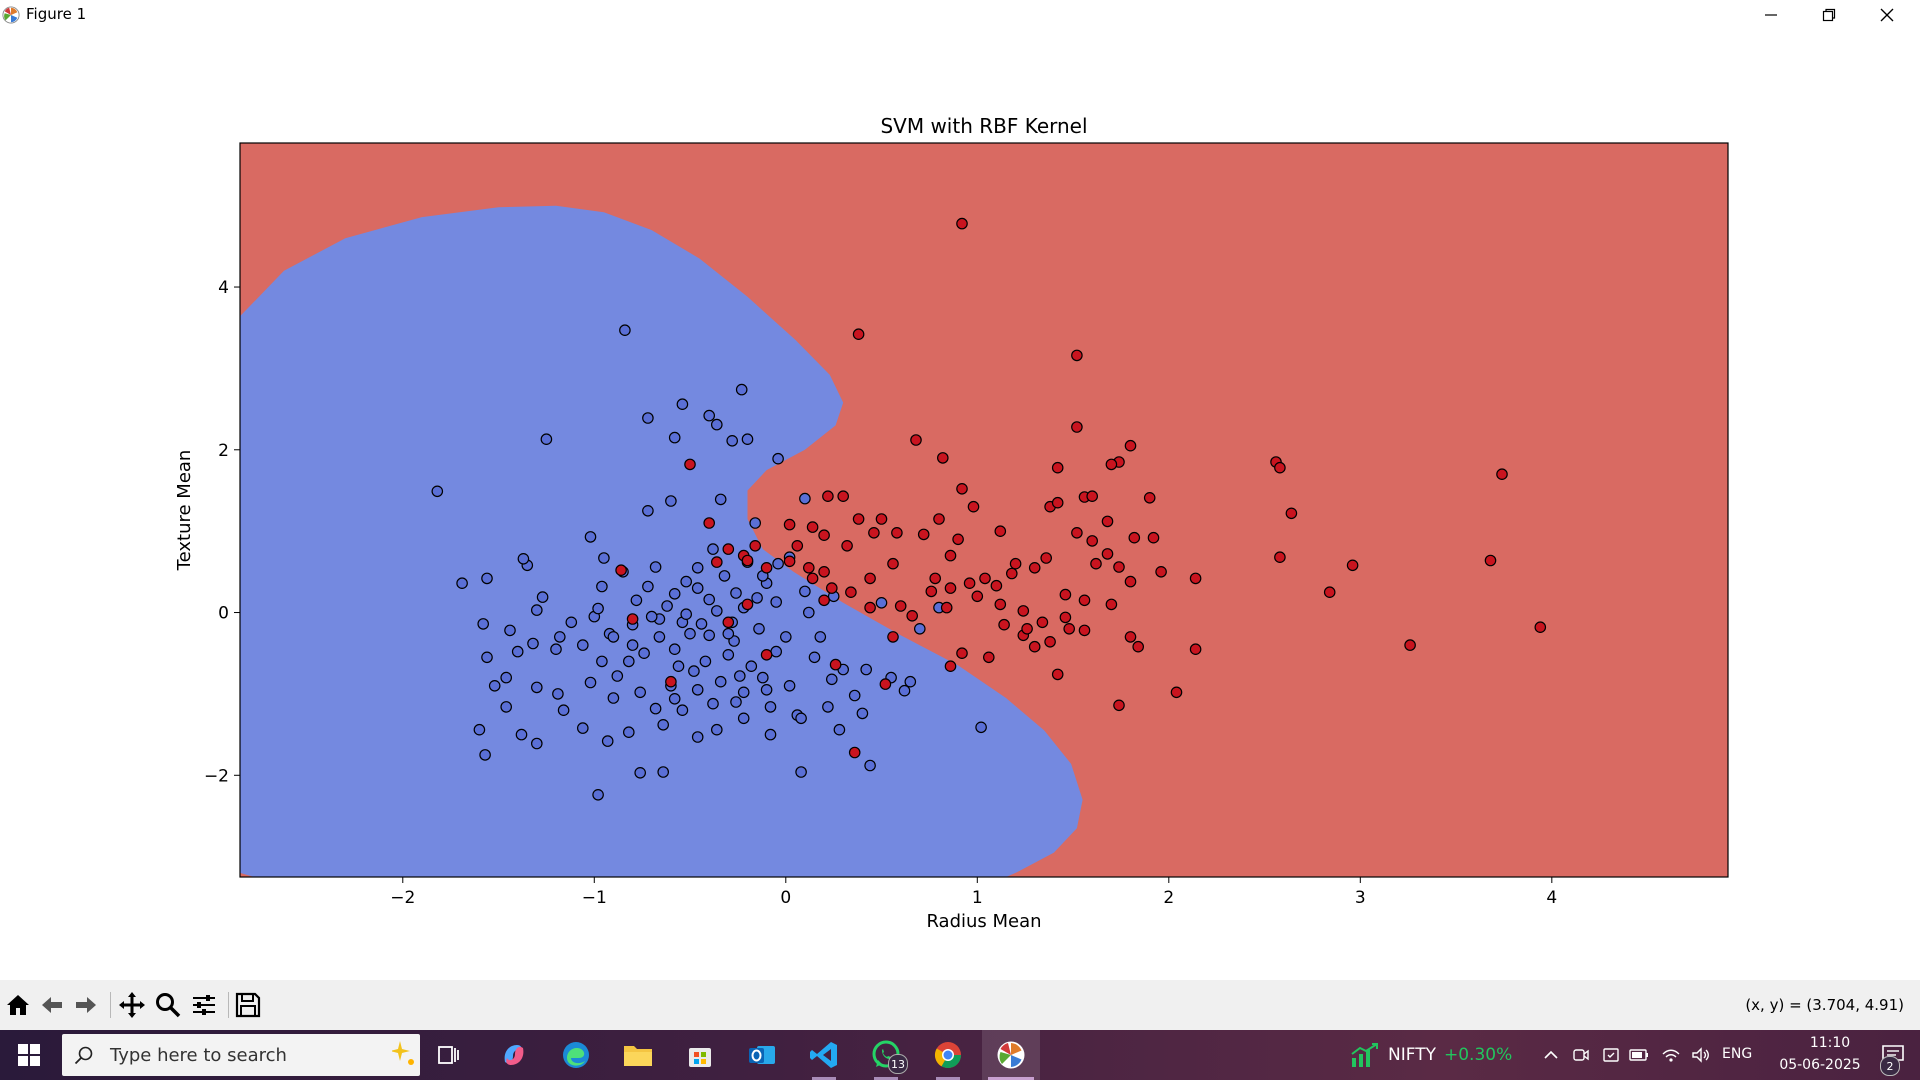 The width and height of the screenshot is (1920, 1080). Describe the element at coordinates (18, 1005) in the screenshot. I see `home-button` at that location.